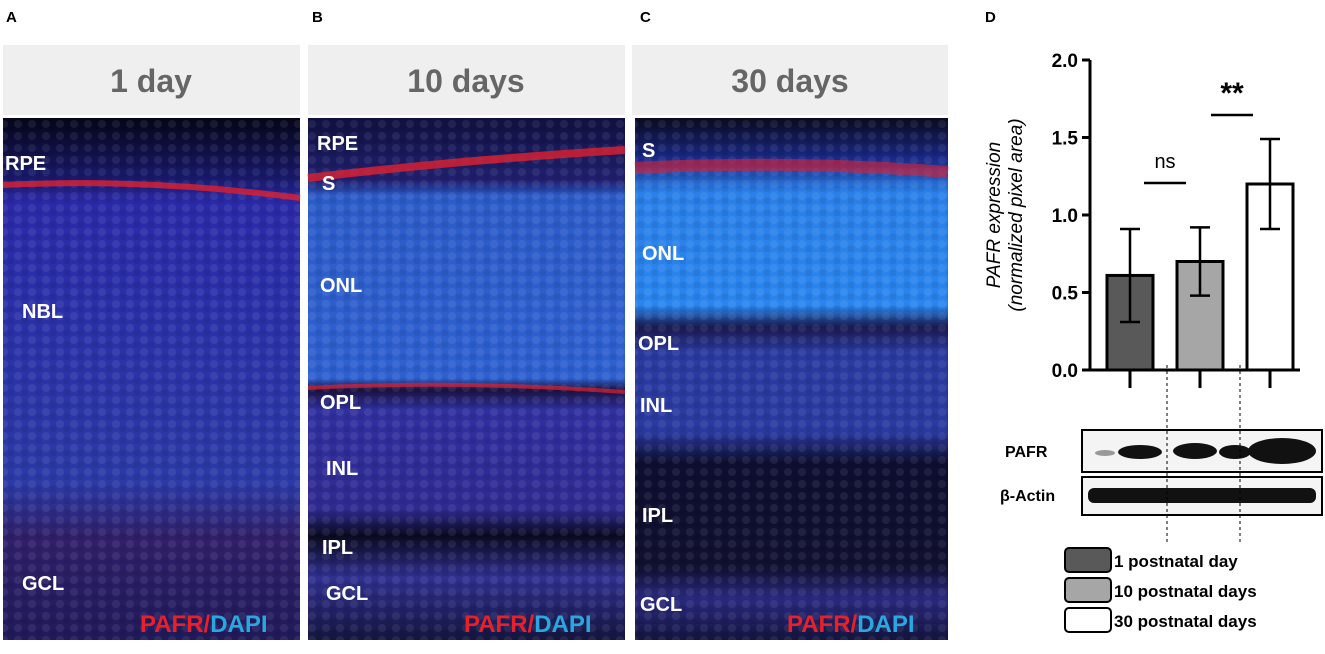 The width and height of the screenshot is (1325, 654). I want to click on y-tick-label: 0.0, so click(1065, 371).